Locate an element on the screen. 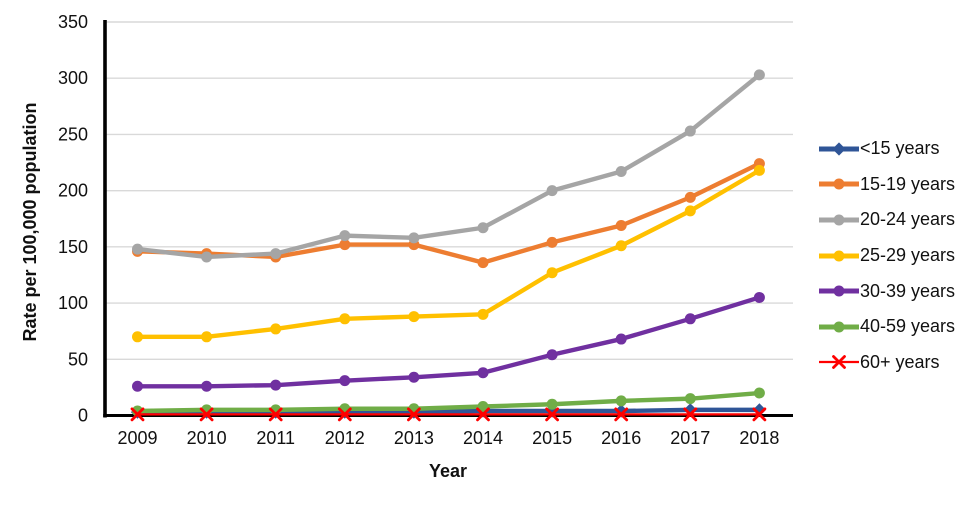 This screenshot has height=509, width=980. legend-swatch-25-29-years is located at coordinates (839, 256).